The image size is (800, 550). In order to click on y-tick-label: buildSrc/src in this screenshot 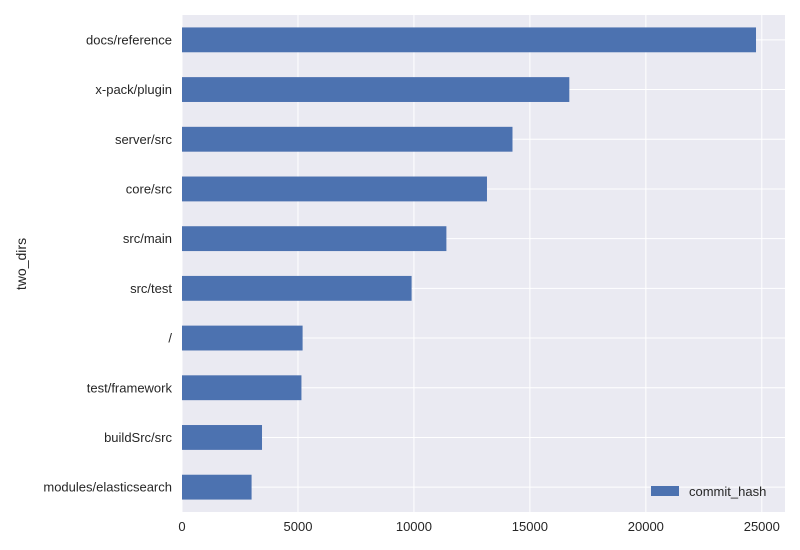, I will do `click(138, 437)`.